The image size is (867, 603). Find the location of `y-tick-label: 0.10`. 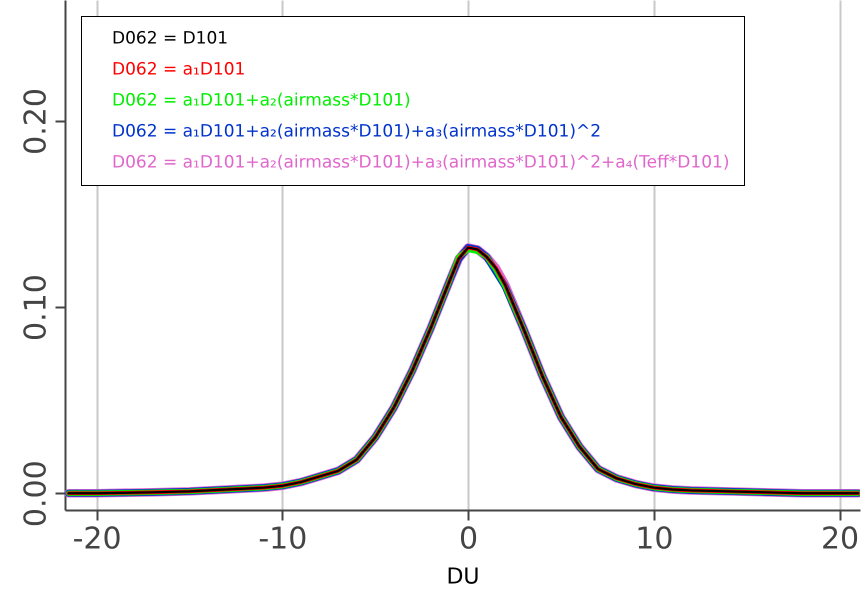

y-tick-label: 0.10 is located at coordinates (36, 308).